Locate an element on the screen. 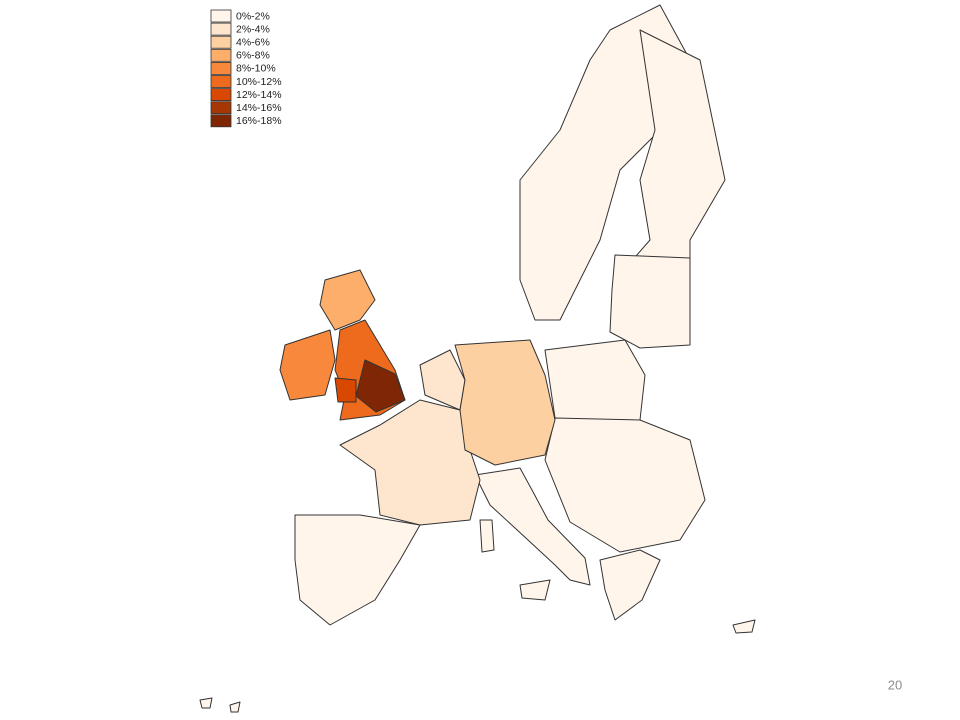 The height and width of the screenshot is (720, 960). page-number: 20 is located at coordinates (895, 684).